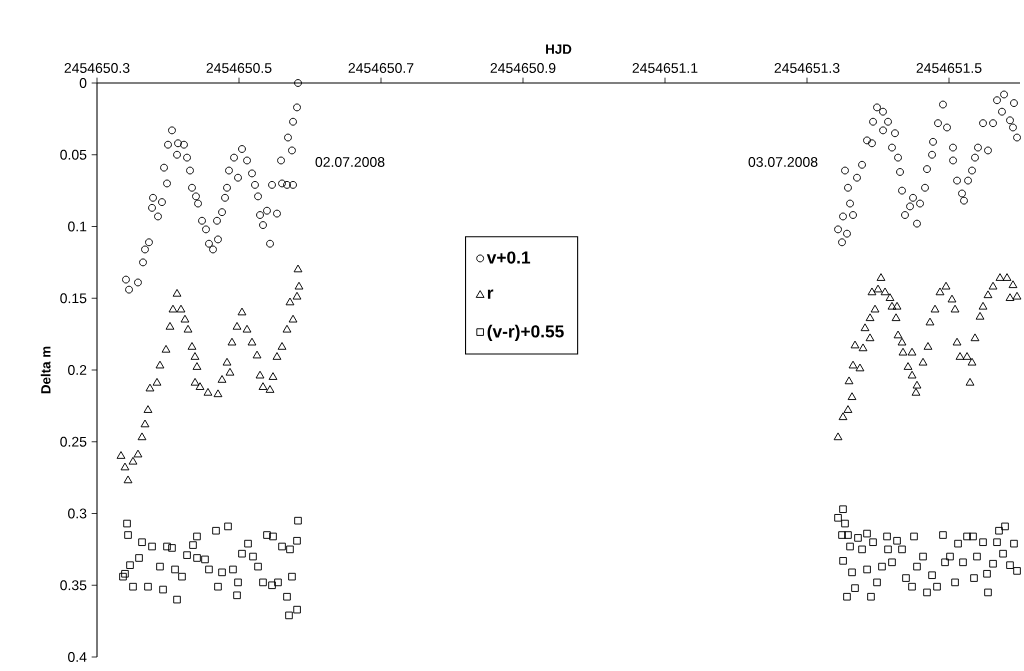  I want to click on legend-label: v+0.1, so click(508, 257).